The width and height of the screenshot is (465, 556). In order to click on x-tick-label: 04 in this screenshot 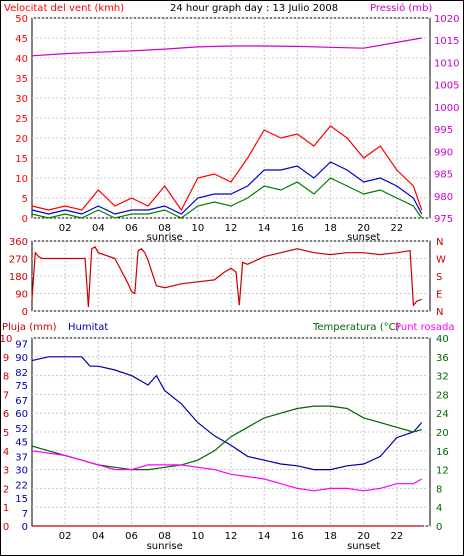, I will do `click(98, 536)`.